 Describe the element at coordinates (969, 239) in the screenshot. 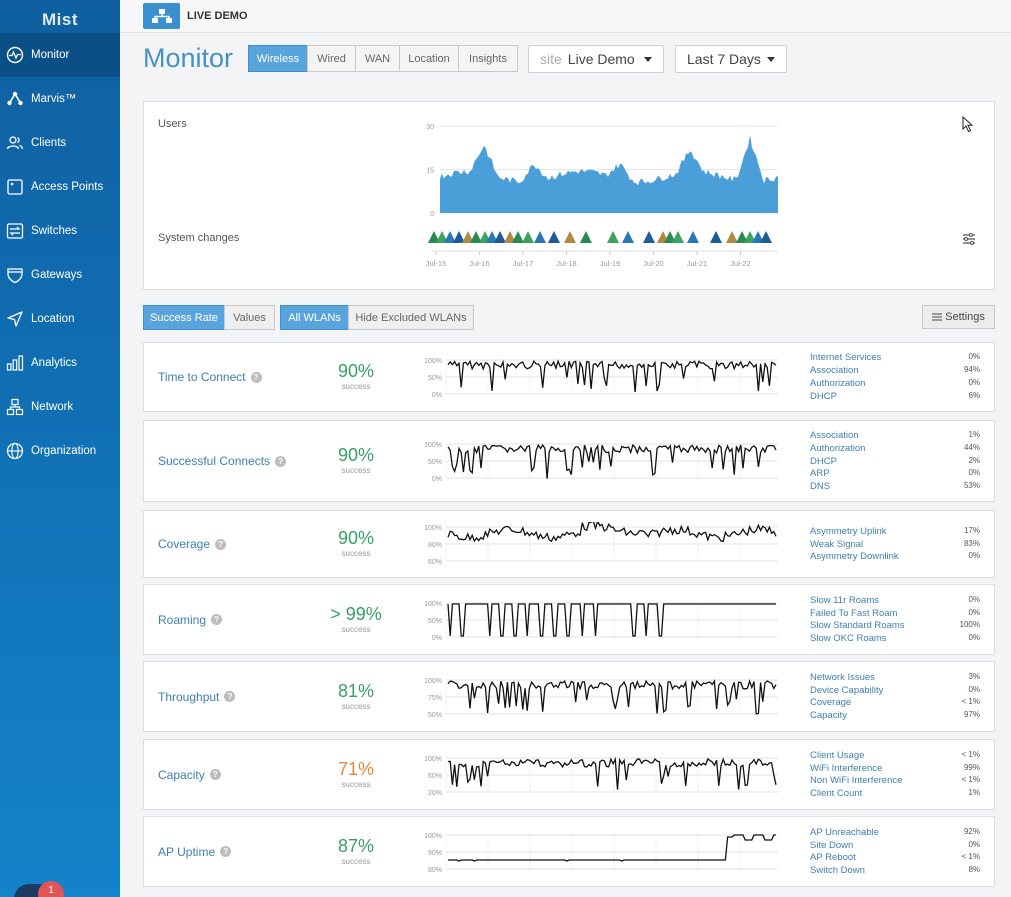

I see `filter-icon` at that location.